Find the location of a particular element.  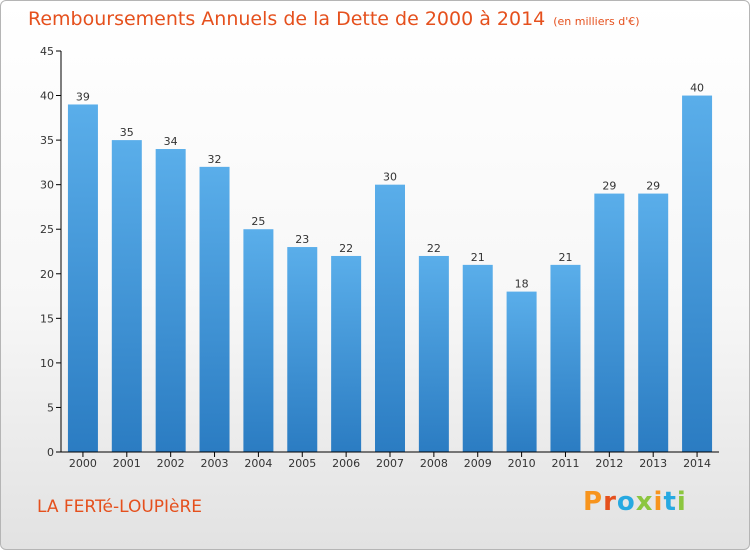

bar-2006 is located at coordinates (346, 353).